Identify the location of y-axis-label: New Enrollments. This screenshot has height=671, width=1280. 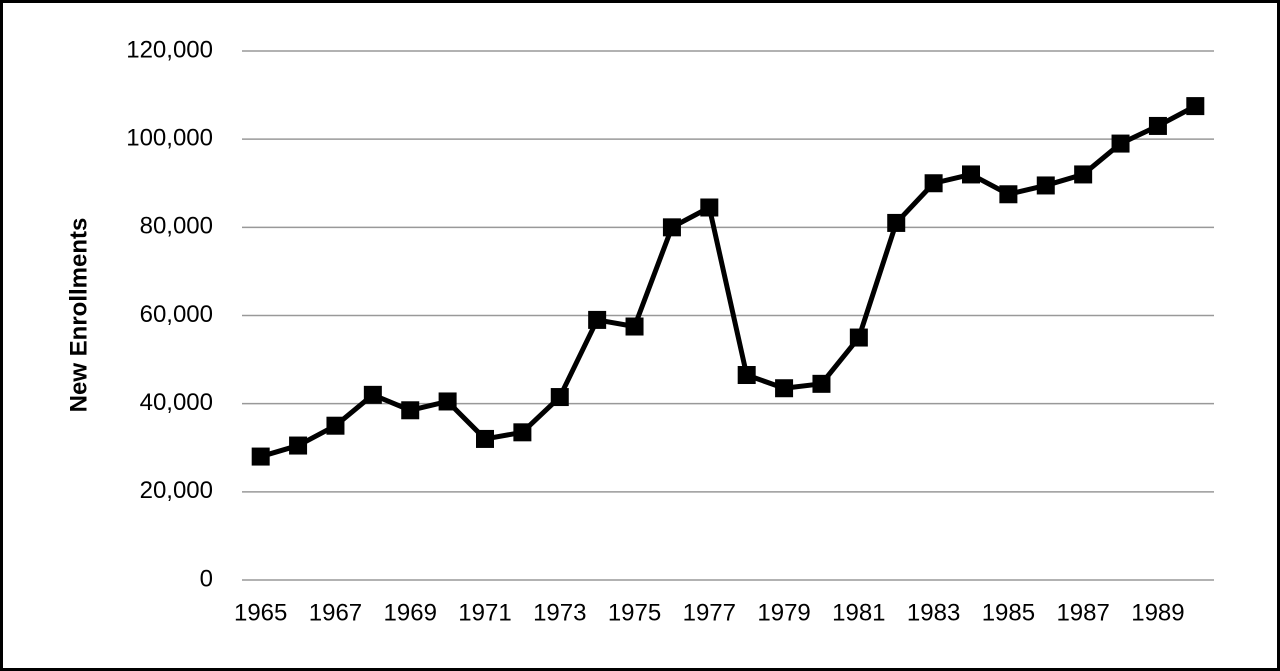
(78, 315).